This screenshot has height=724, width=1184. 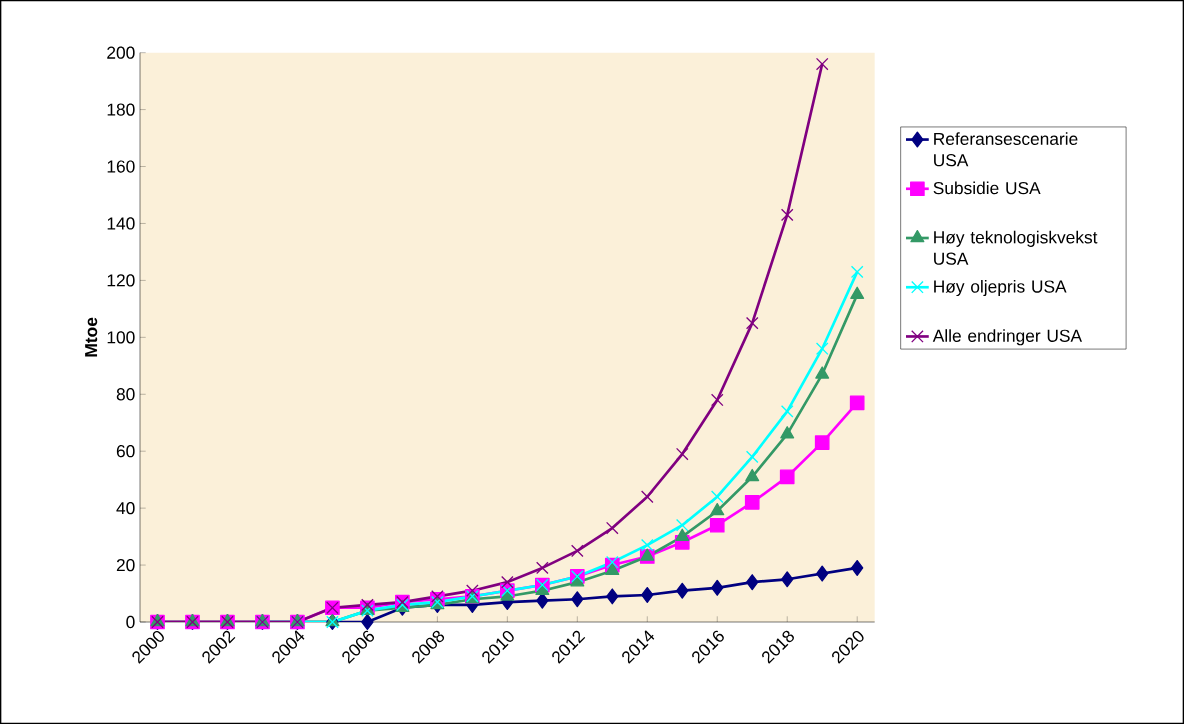 What do you see at coordinates (125, 508) in the screenshot?
I see `y-tick-label: 40` at bounding box center [125, 508].